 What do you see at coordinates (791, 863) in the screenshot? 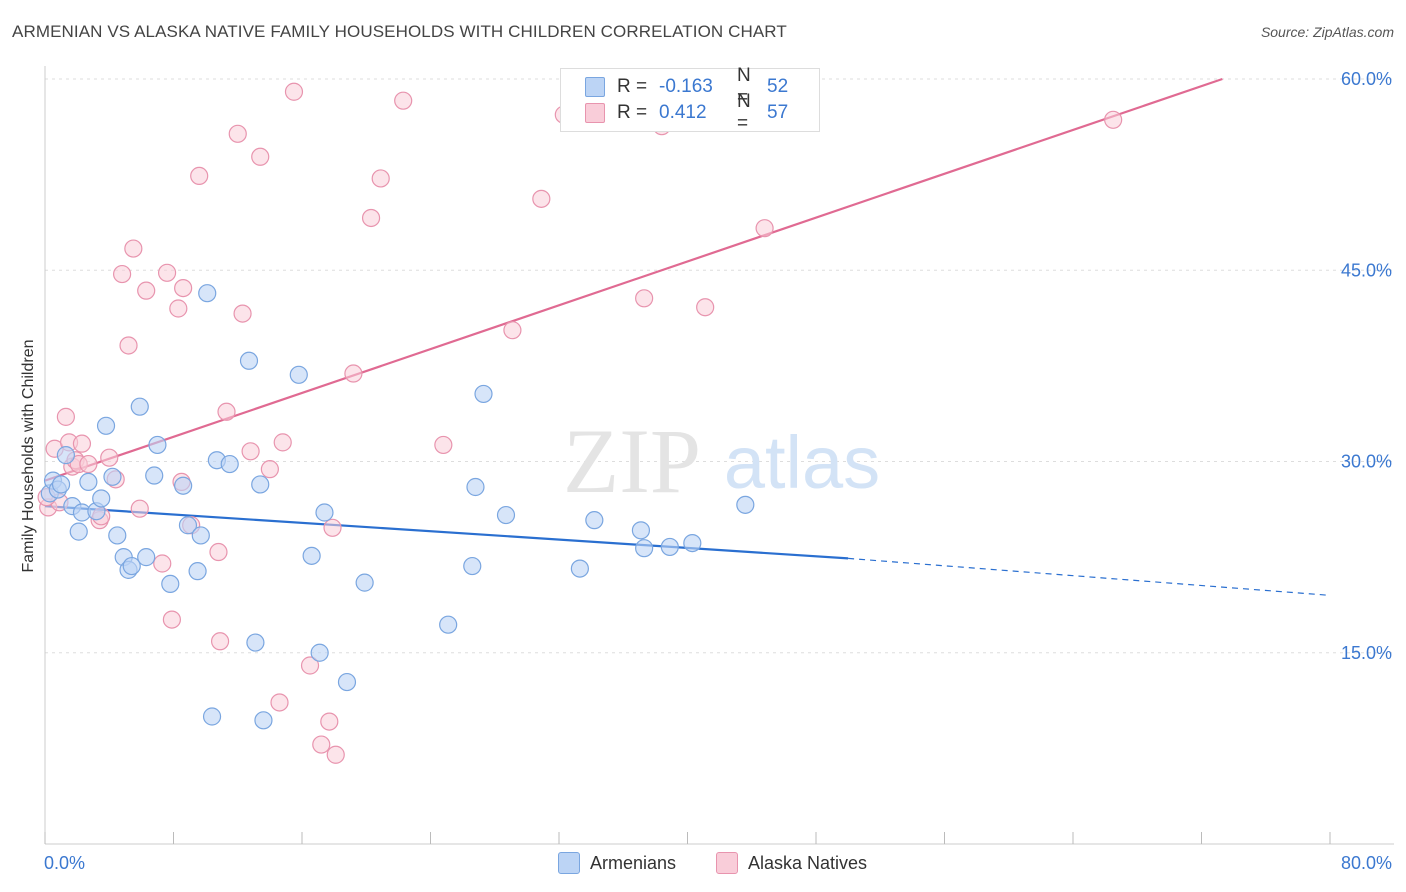
I see `legend-item-alaska-natives: Alaska Natives` at bounding box center [791, 863].